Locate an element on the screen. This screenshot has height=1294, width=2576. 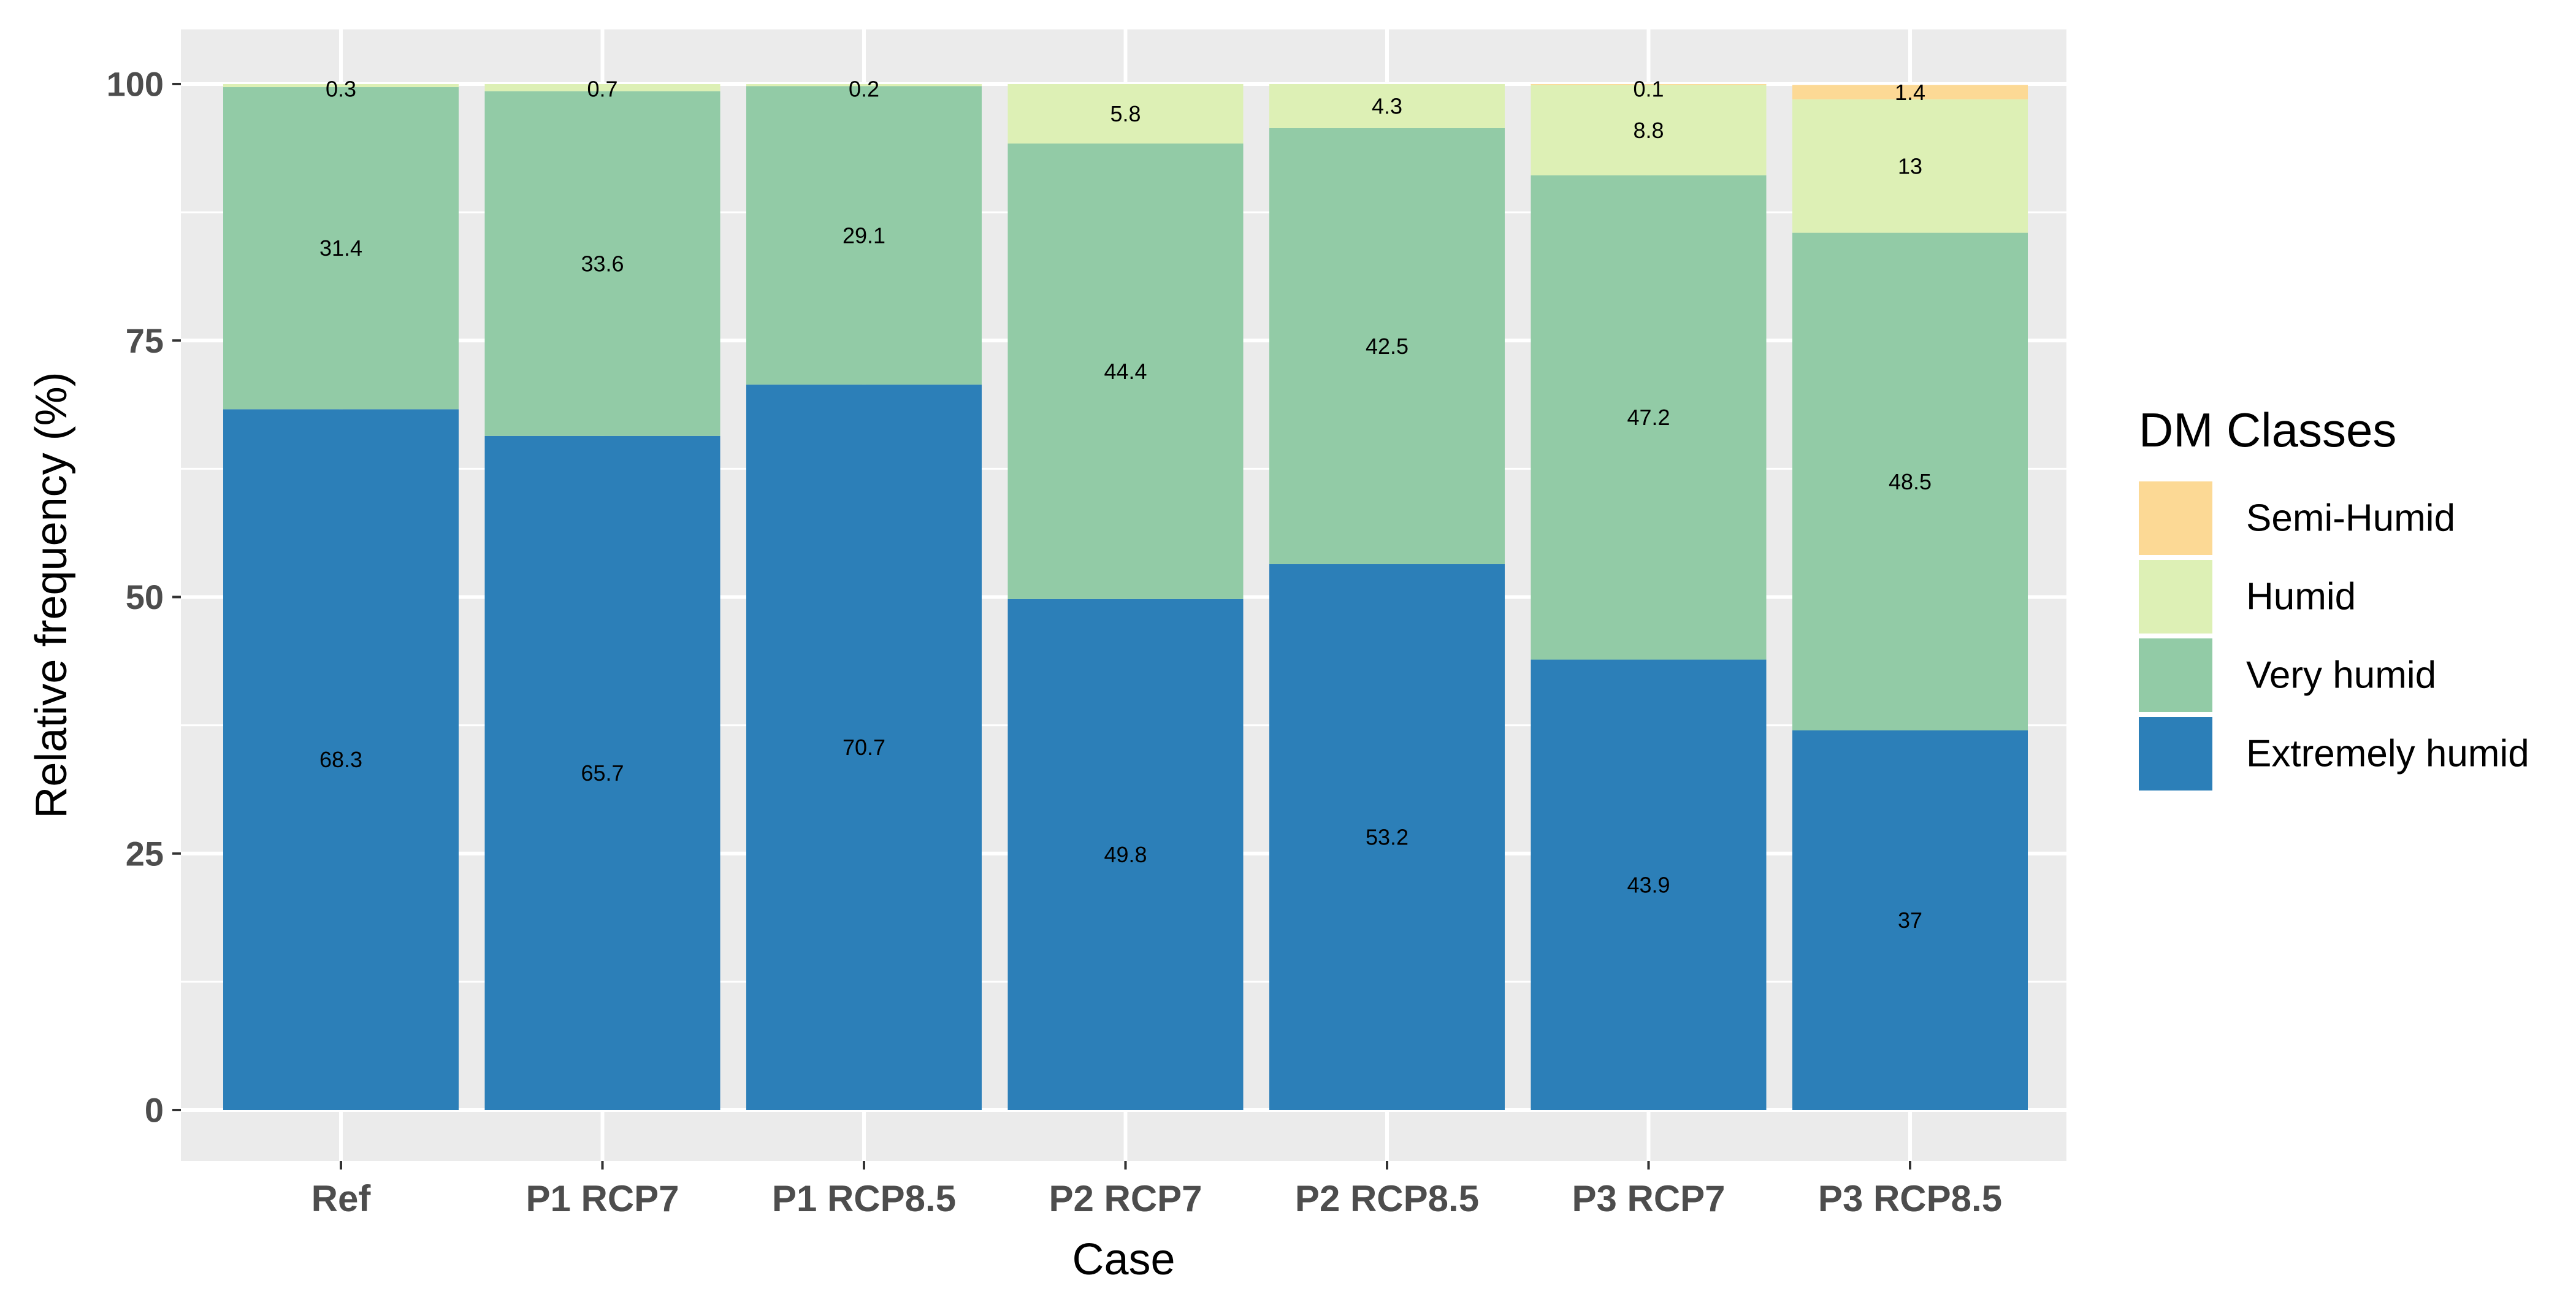
legend-label: Very humid is located at coordinates (2341, 675).